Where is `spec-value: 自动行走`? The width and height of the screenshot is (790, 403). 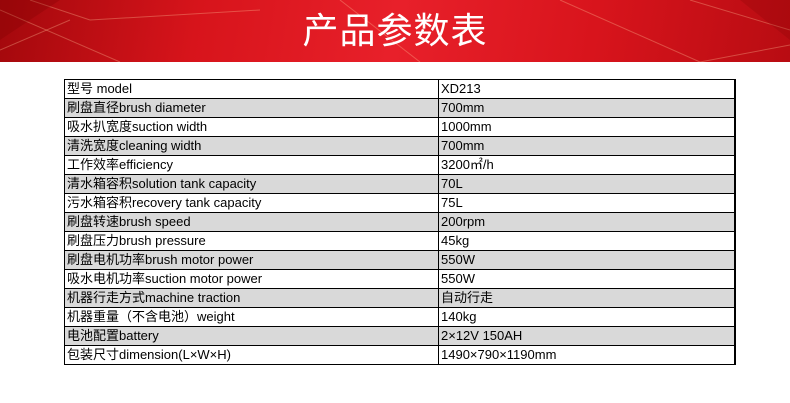
spec-value: 自动行走 is located at coordinates (587, 298).